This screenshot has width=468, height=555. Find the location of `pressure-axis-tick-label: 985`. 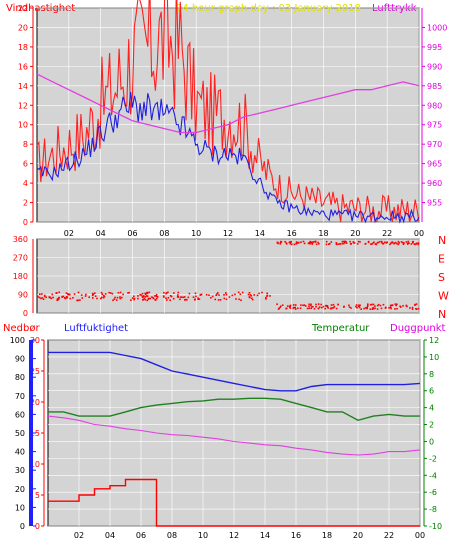

pressure-axis-tick-label: 985 is located at coordinates (434, 86).